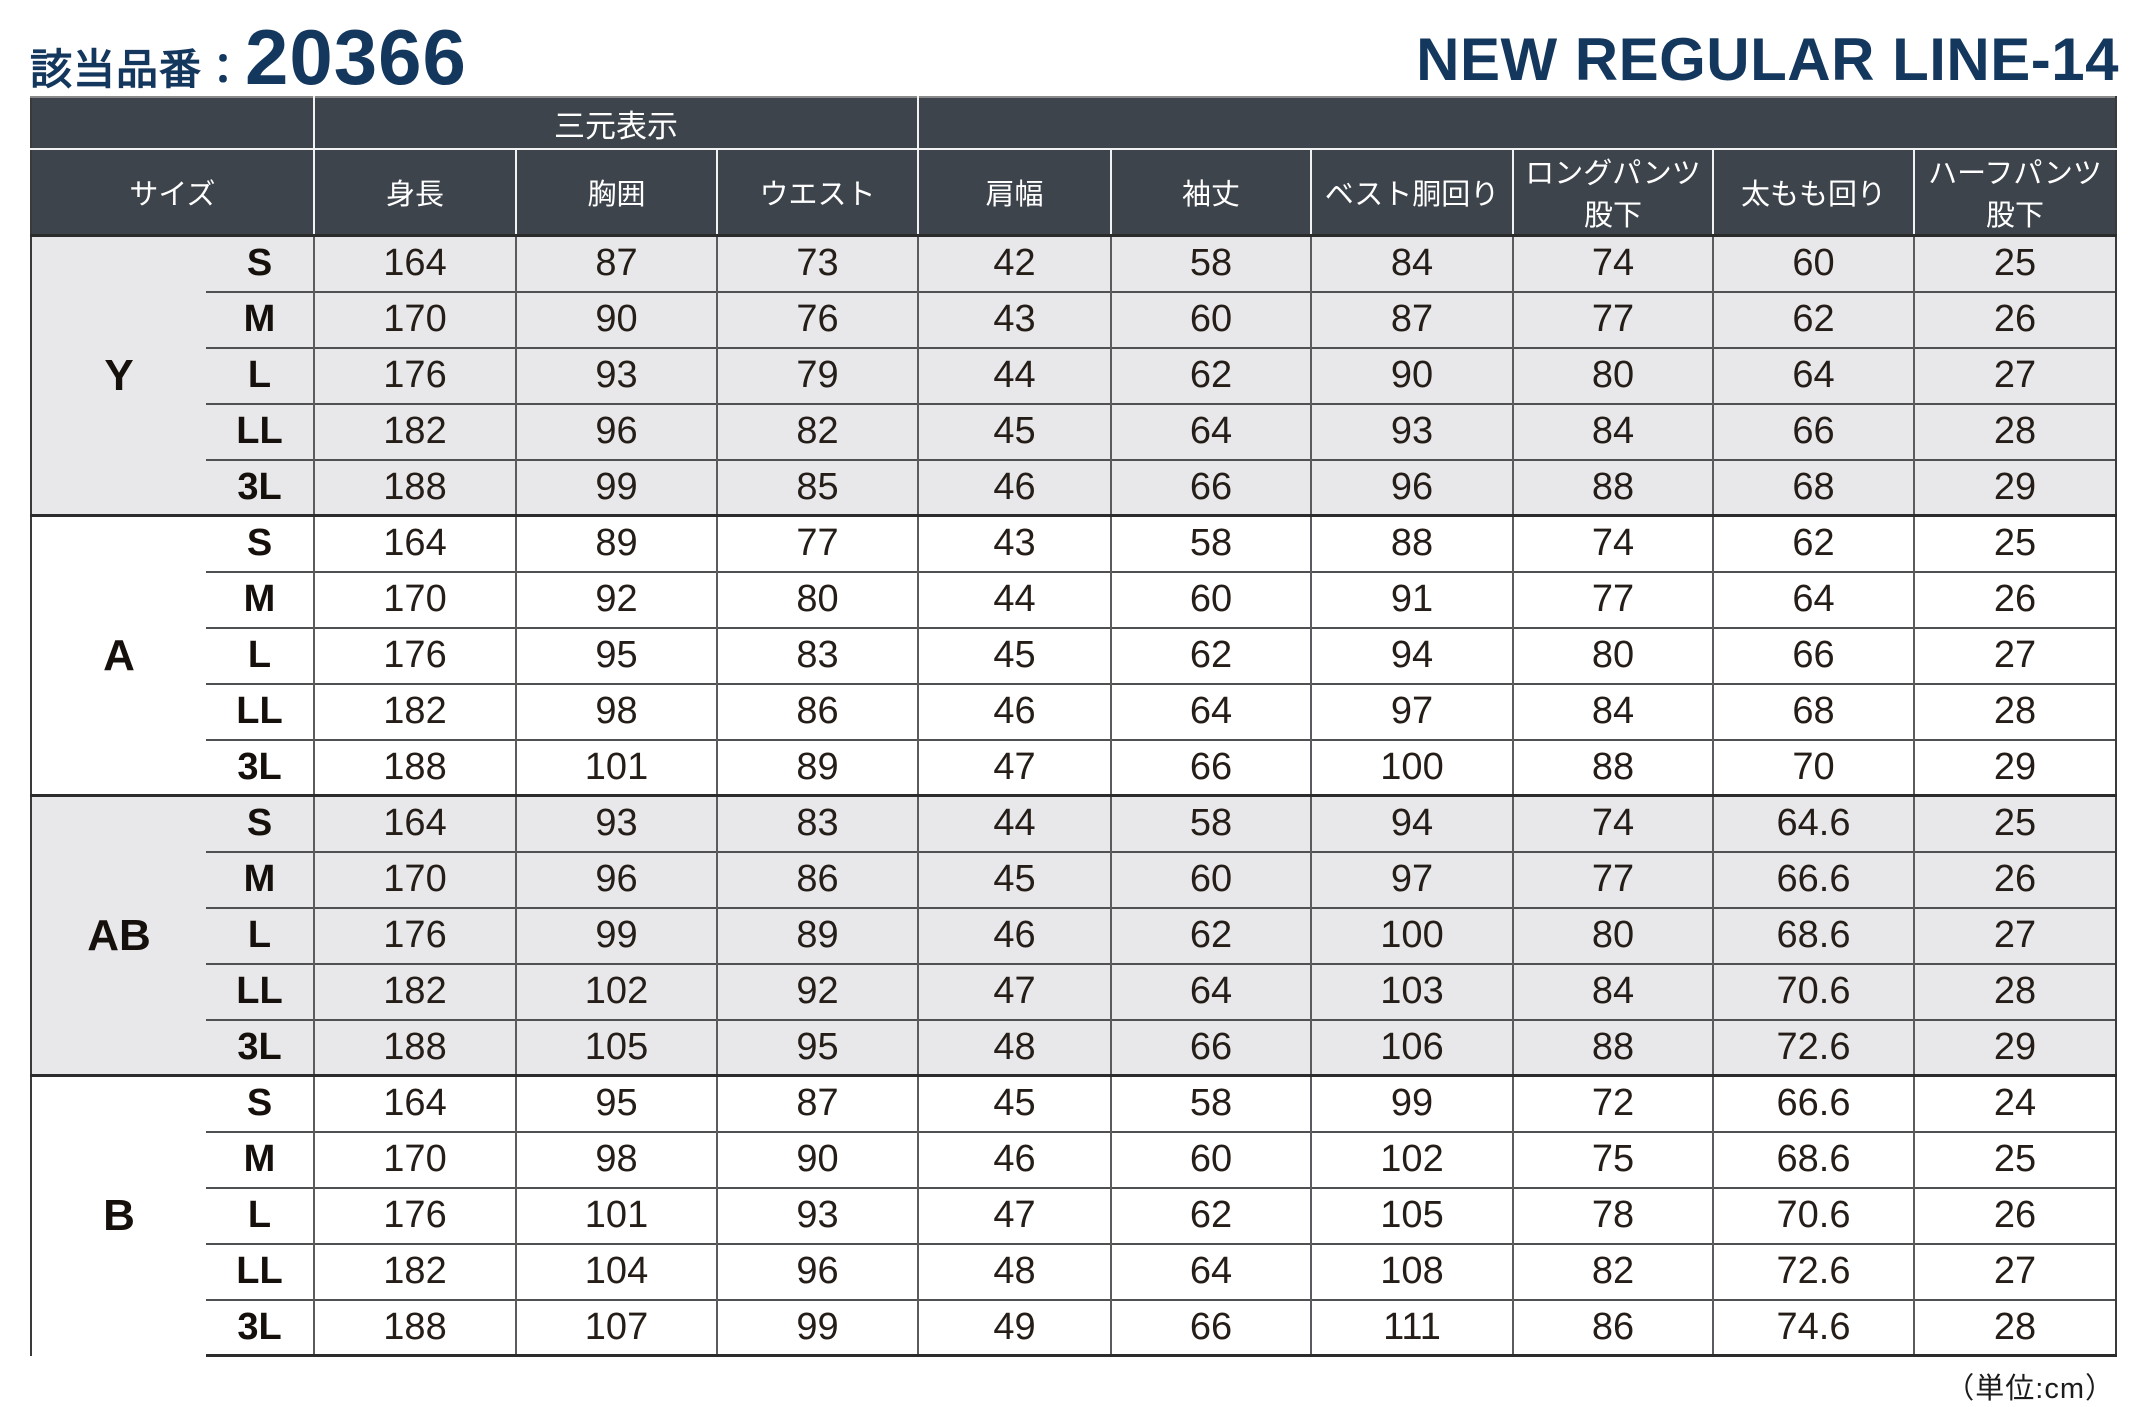 This screenshot has width=2149, height=1407. I want to click on measurement-value: 95, so click(616, 1103).